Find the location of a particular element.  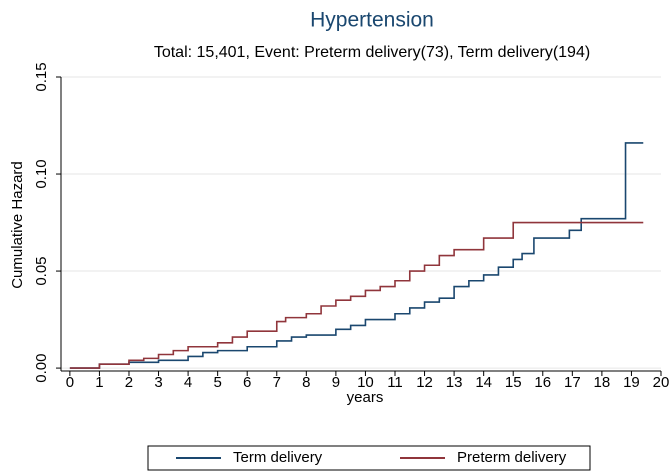

x-tick-label: 8 is located at coordinates (306, 382).